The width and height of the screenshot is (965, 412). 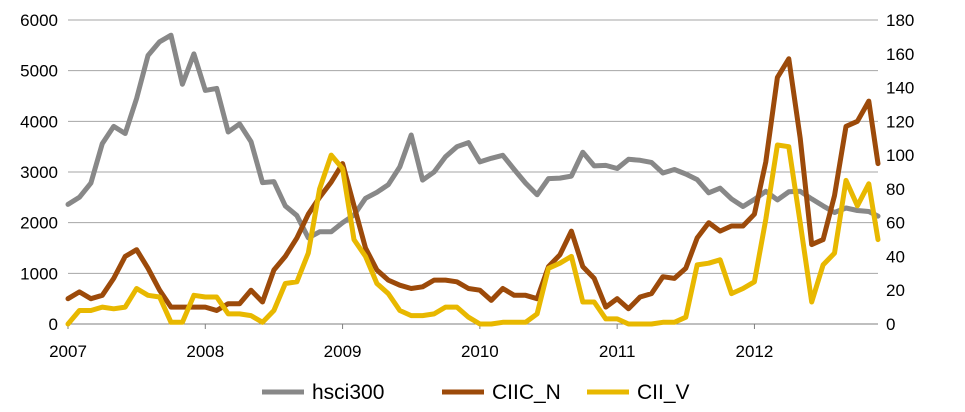 What do you see at coordinates (39, 121) in the screenshot?
I see `y-left-tick-label: 4000` at bounding box center [39, 121].